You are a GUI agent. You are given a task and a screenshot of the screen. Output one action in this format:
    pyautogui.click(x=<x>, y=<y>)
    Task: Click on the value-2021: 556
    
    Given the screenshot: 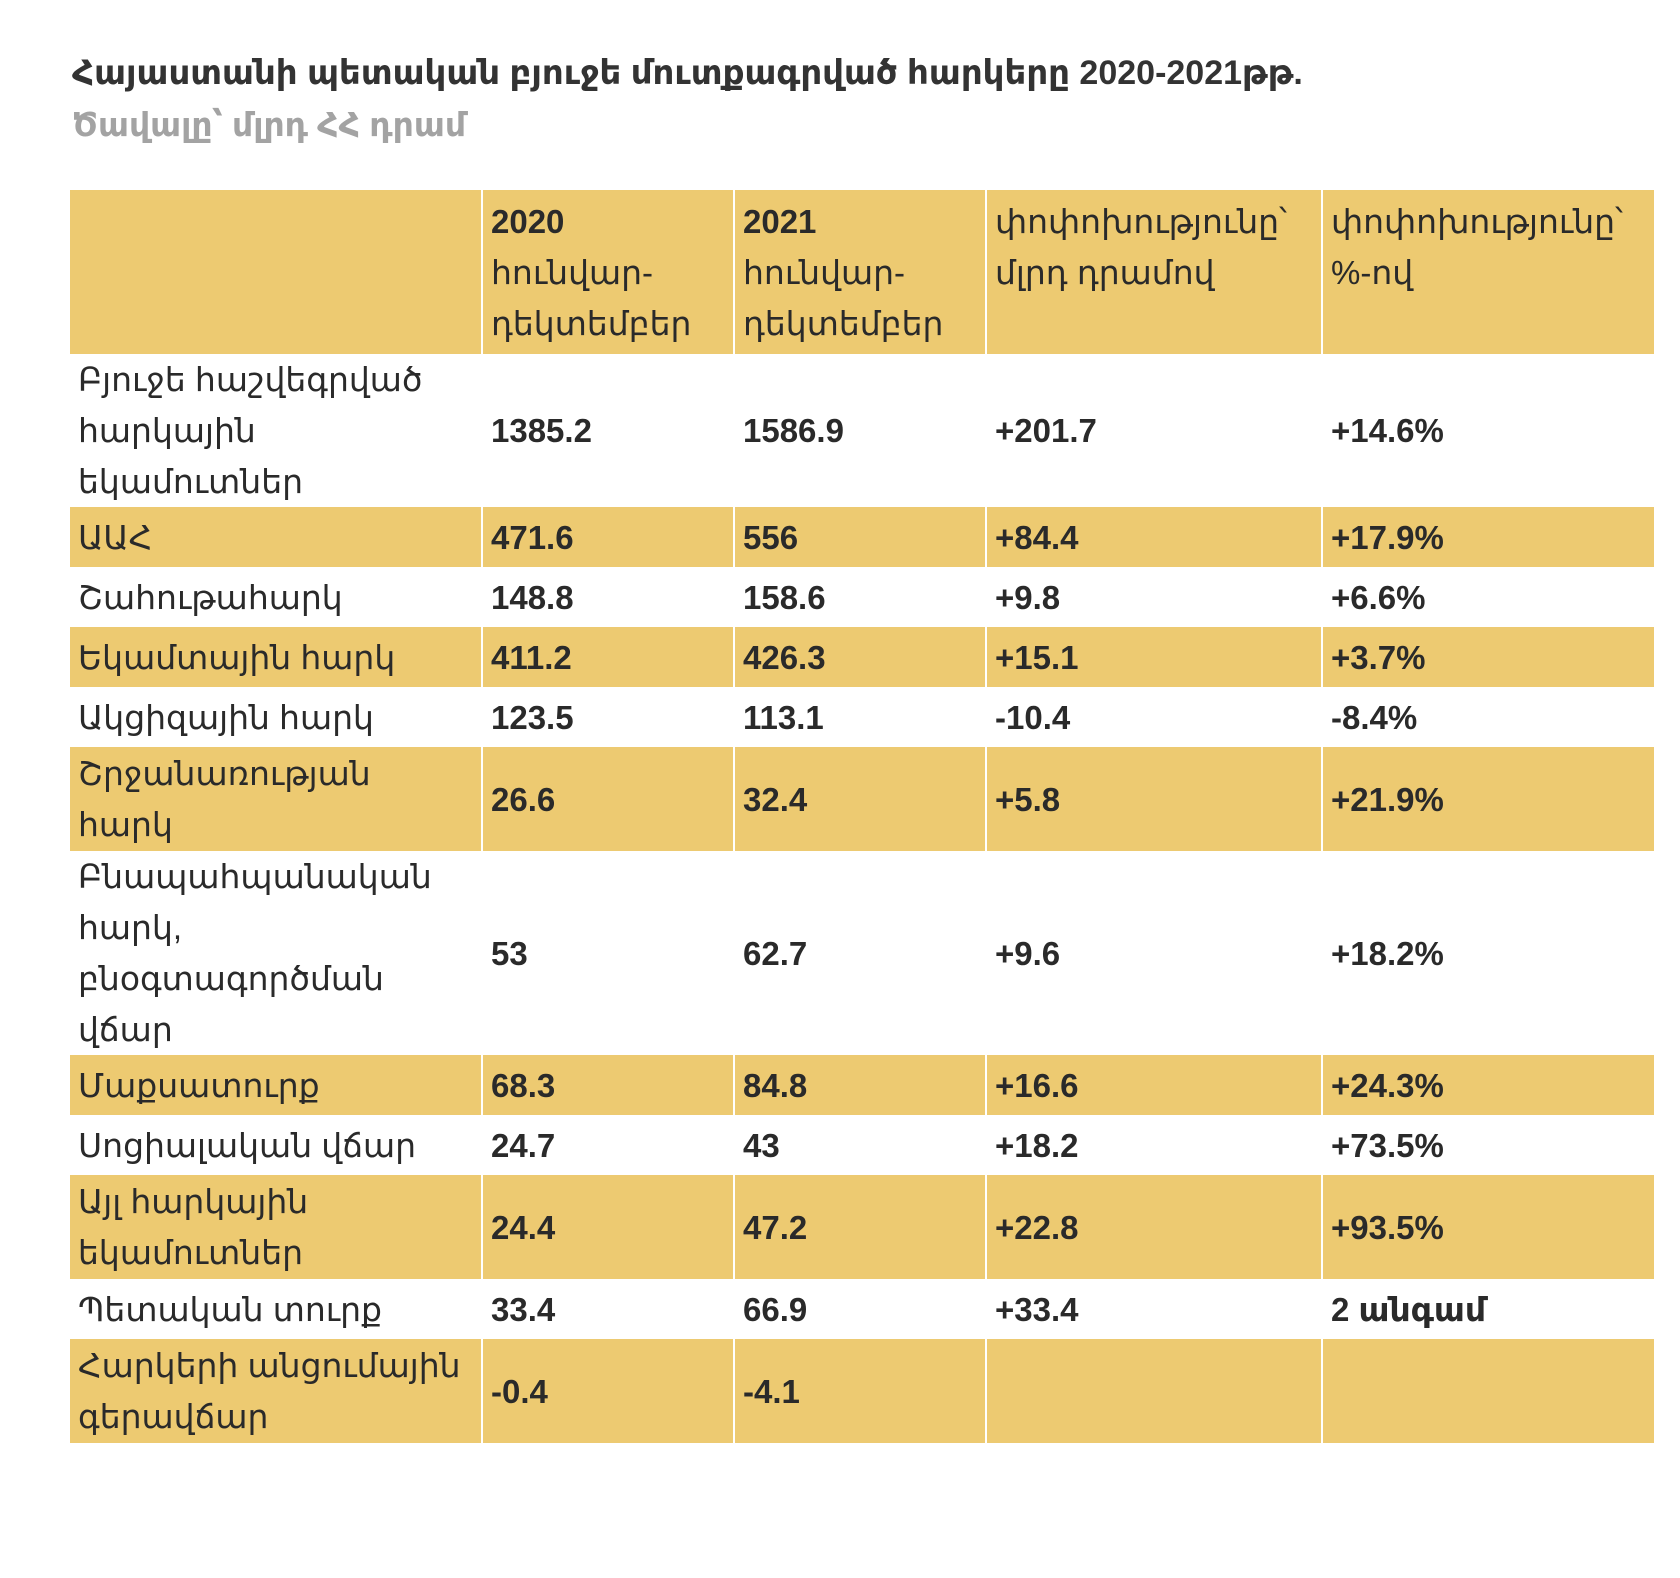 What is the action you would take?
    pyautogui.click(x=859, y=537)
    